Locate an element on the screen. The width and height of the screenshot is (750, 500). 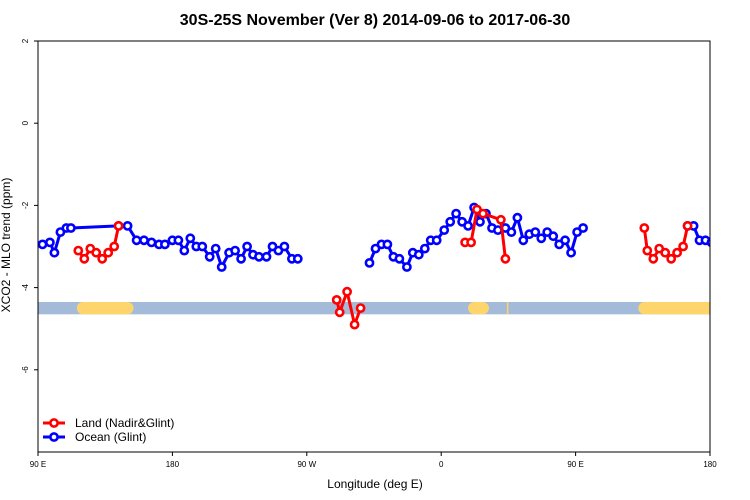
legend-label: Land (Nadir&Glint) is located at coordinates (124, 423).